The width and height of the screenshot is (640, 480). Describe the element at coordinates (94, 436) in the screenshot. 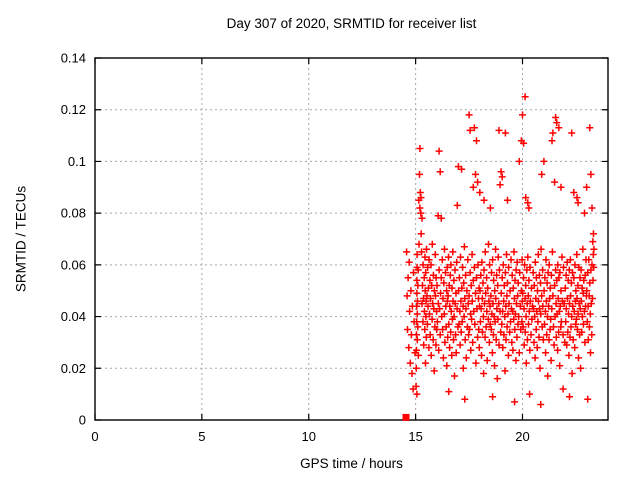

I see `x-tick-label: 0` at that location.